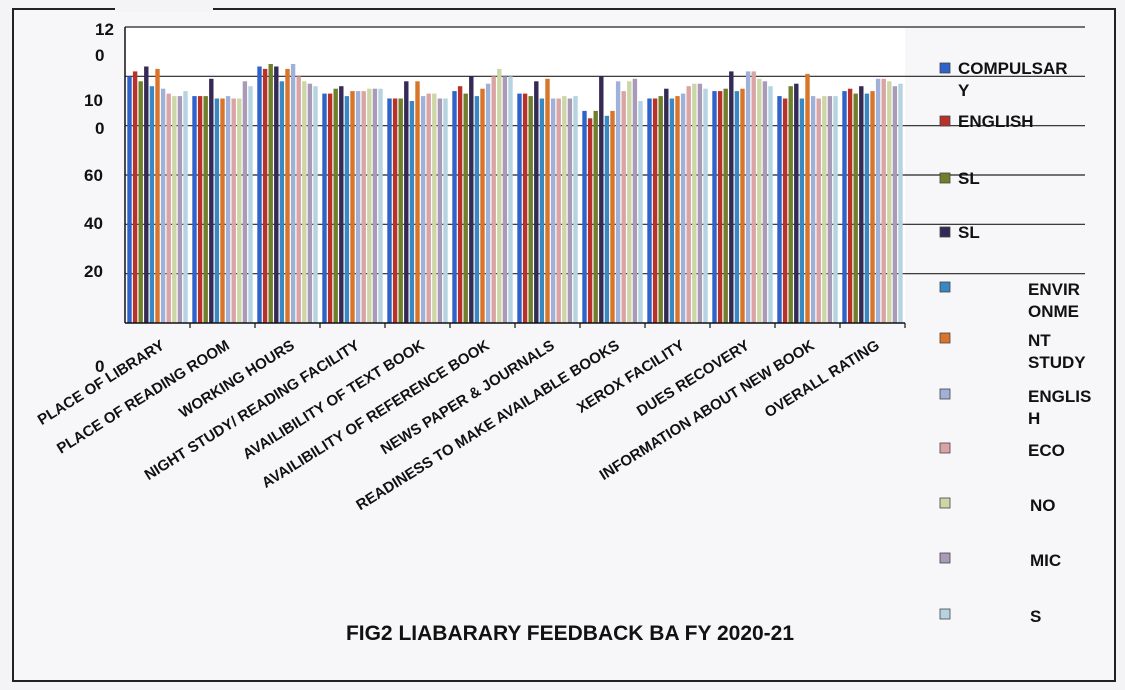 Image resolution: width=1125 pixels, height=690 pixels. What do you see at coordinates (570, 633) in the screenshot?
I see `chart-title: FIG2 LIABARARY FEEDBACK BA FY 2020-21` at bounding box center [570, 633].